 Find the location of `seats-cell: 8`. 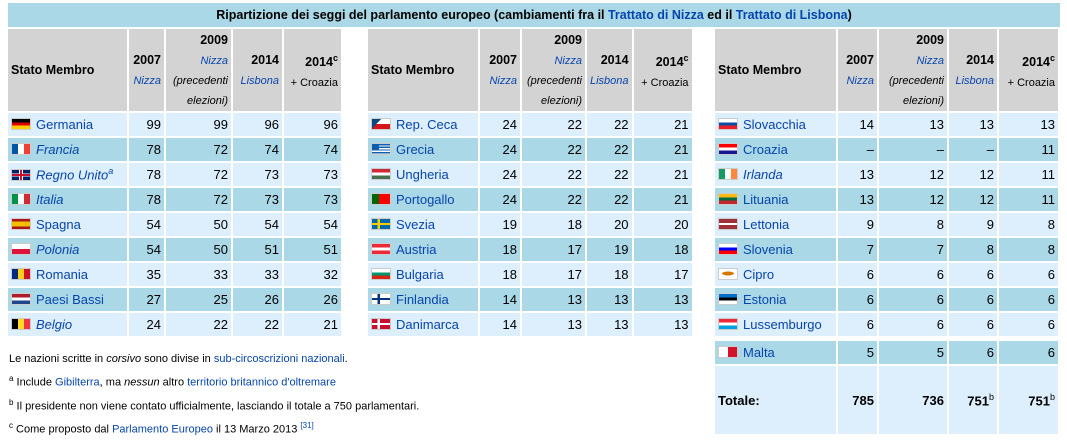

seats-cell: 8 is located at coordinates (913, 224).